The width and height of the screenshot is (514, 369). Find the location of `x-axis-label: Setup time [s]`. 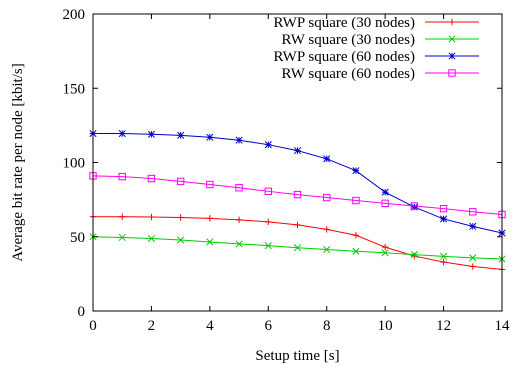

x-axis-label: Setup time [s] is located at coordinates (297, 356).